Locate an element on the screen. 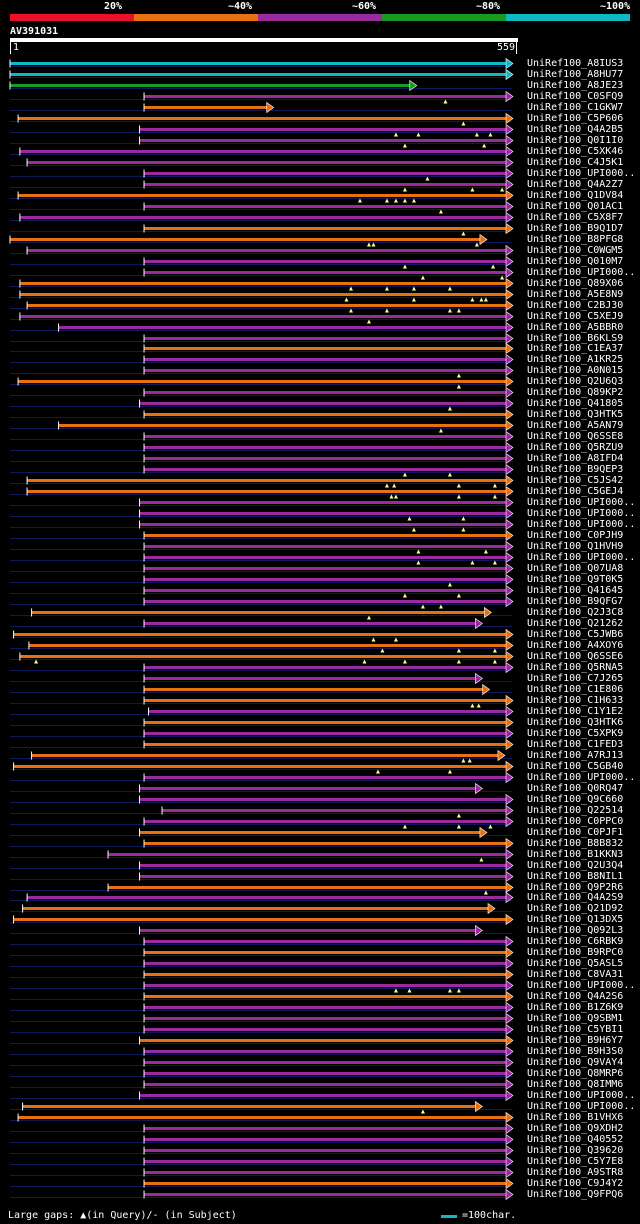  hit-label: UniRef100_Q21262 is located at coordinates (575, 623).